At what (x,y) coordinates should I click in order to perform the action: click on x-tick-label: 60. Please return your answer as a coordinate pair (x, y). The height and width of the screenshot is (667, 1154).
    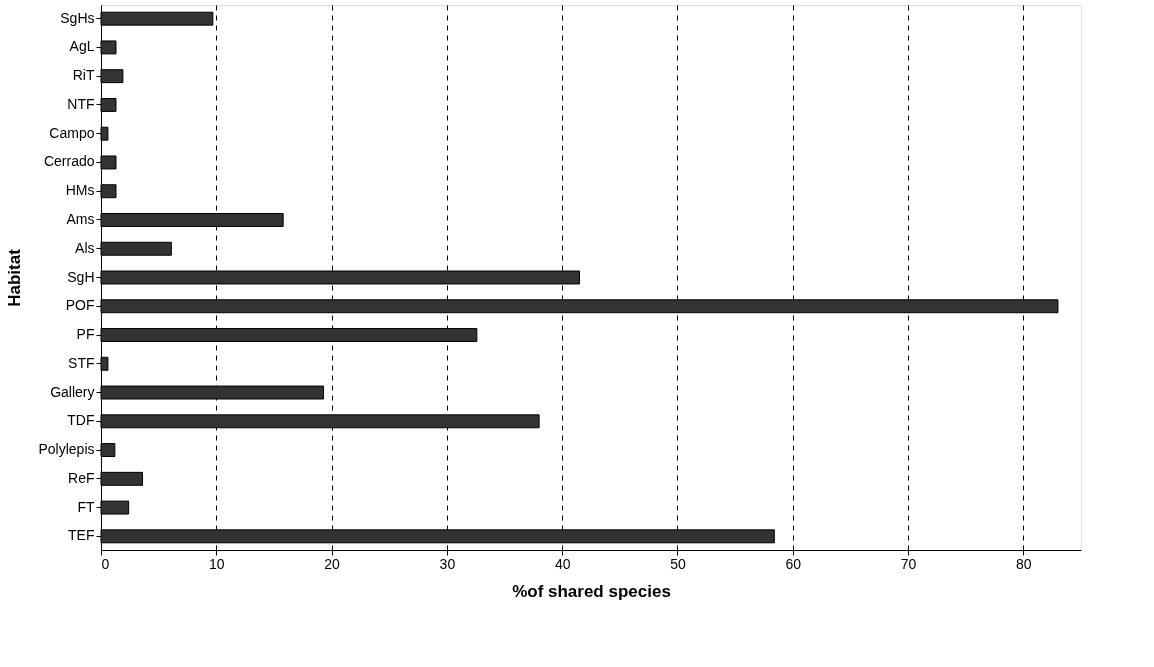
    Looking at the image, I should click on (793, 563).